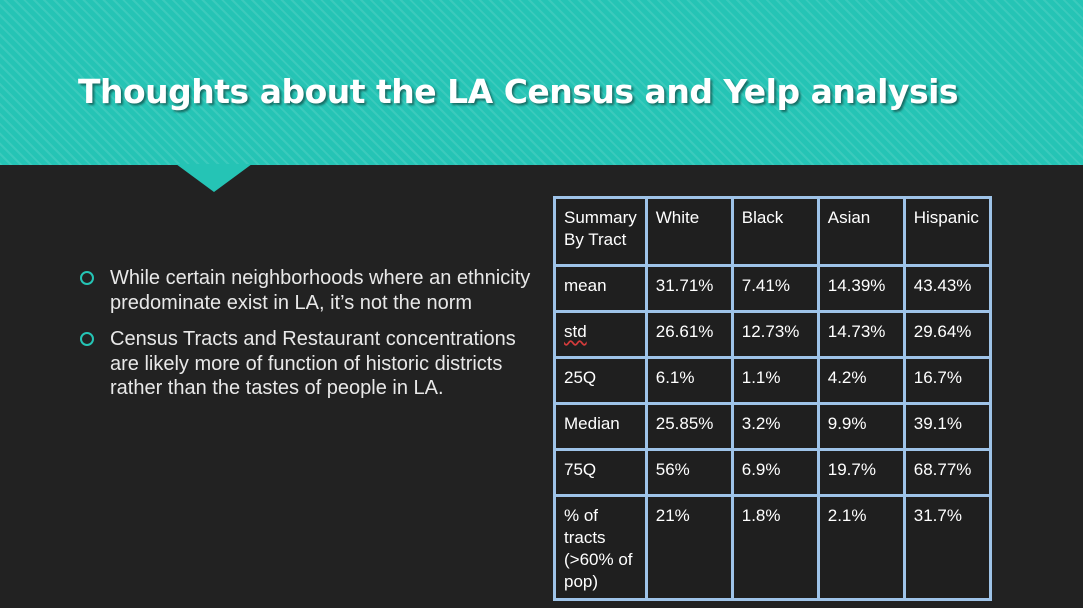 The height and width of the screenshot is (608, 1083). Describe the element at coordinates (947, 547) in the screenshot. I see `table-cell: 31.7%` at that location.